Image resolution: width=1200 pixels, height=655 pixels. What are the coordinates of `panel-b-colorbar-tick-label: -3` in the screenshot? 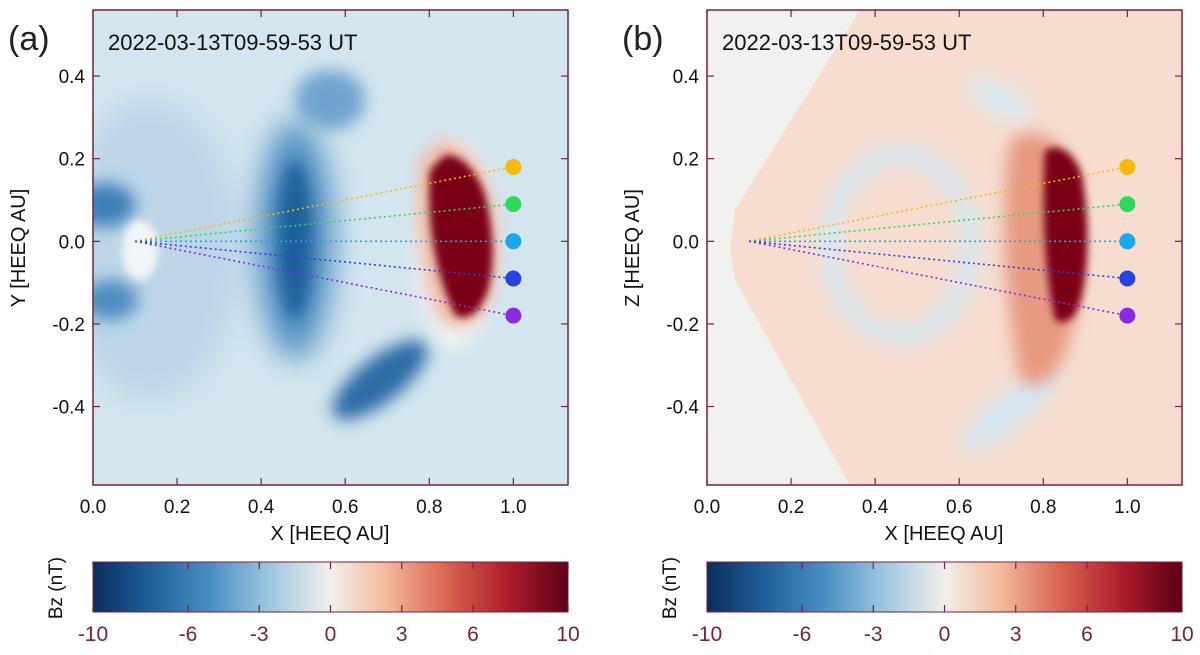 It's located at (873, 634).